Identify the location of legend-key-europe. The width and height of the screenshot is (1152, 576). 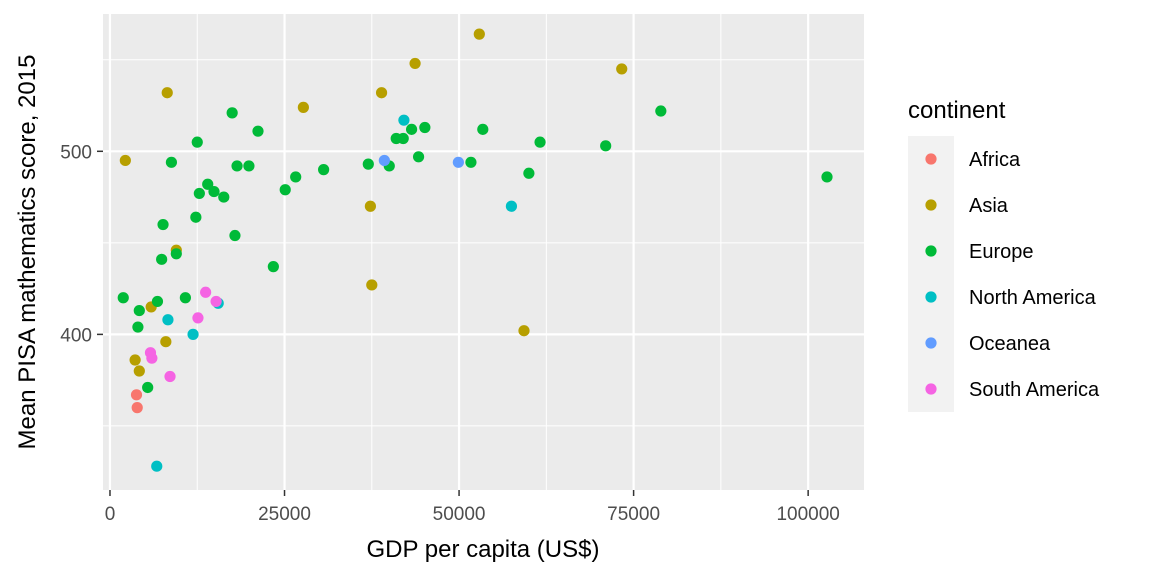
(931, 251).